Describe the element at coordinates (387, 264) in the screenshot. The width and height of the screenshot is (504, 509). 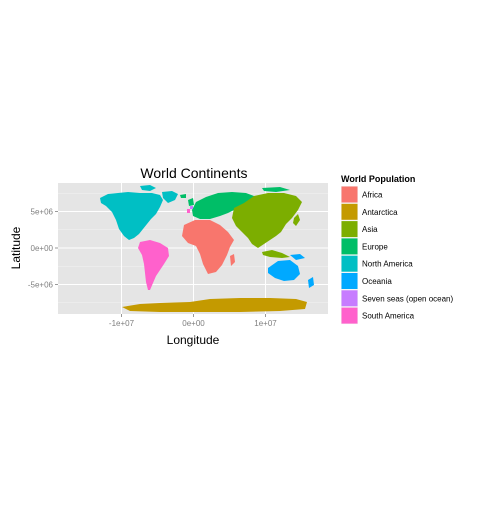
I see `legend-label: North America` at that location.